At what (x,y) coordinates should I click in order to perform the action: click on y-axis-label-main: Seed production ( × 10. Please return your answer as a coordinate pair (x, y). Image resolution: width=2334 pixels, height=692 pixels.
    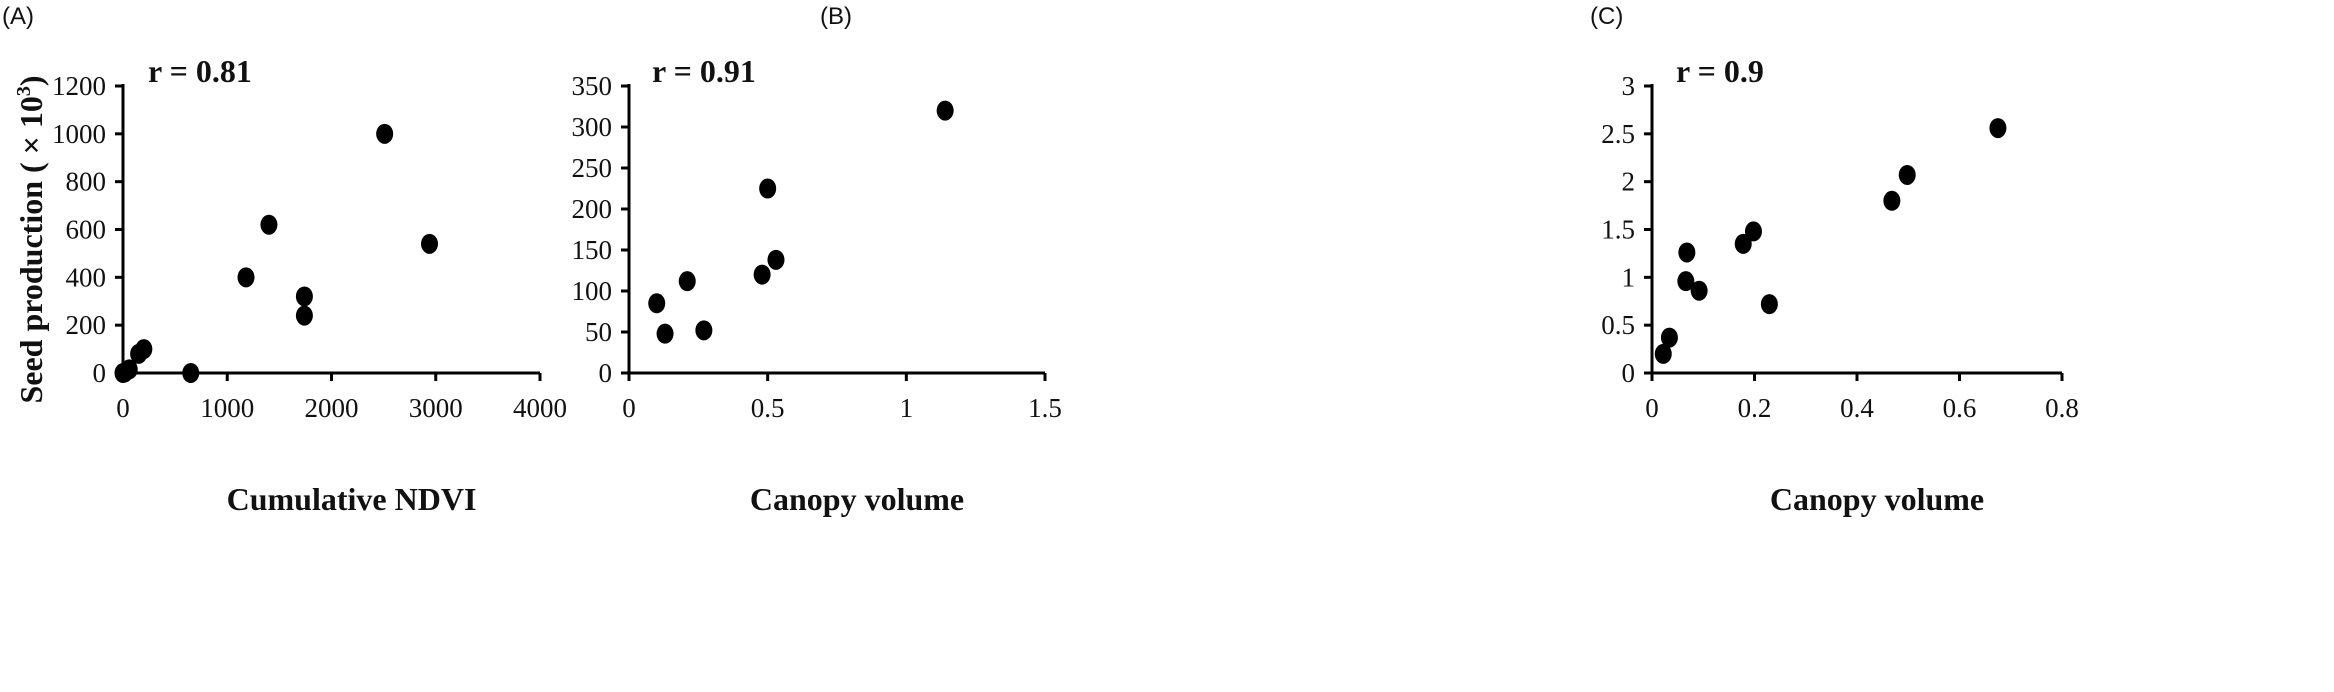
    Looking at the image, I should click on (31, 249).